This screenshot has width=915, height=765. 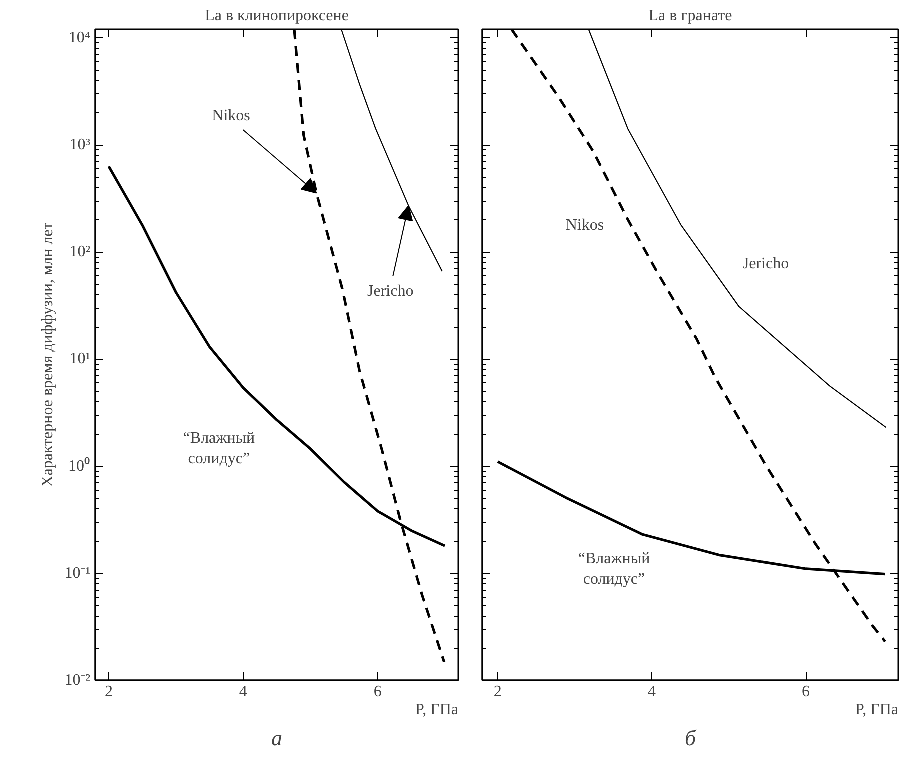 I want to click on chart-title: La в гранате, so click(x=690, y=16).